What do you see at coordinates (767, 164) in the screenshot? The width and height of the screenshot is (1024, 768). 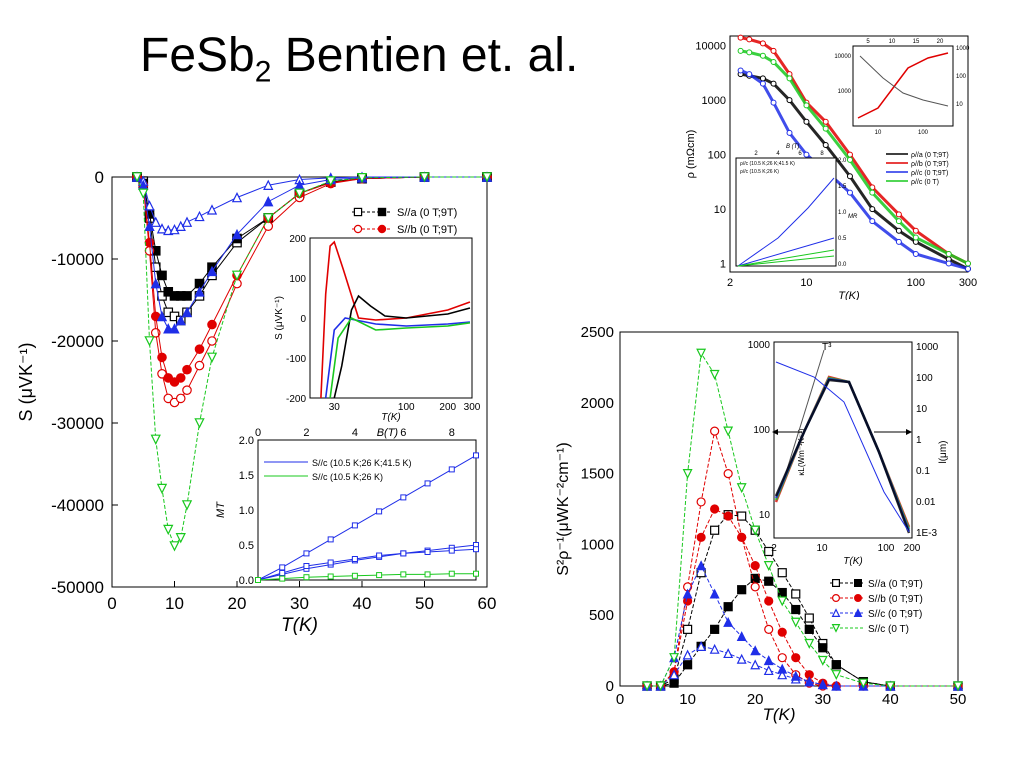 I see `inset-mr-legend-label: ρ//c (10.5 K;26 K;41.5 K)` at bounding box center [767, 164].